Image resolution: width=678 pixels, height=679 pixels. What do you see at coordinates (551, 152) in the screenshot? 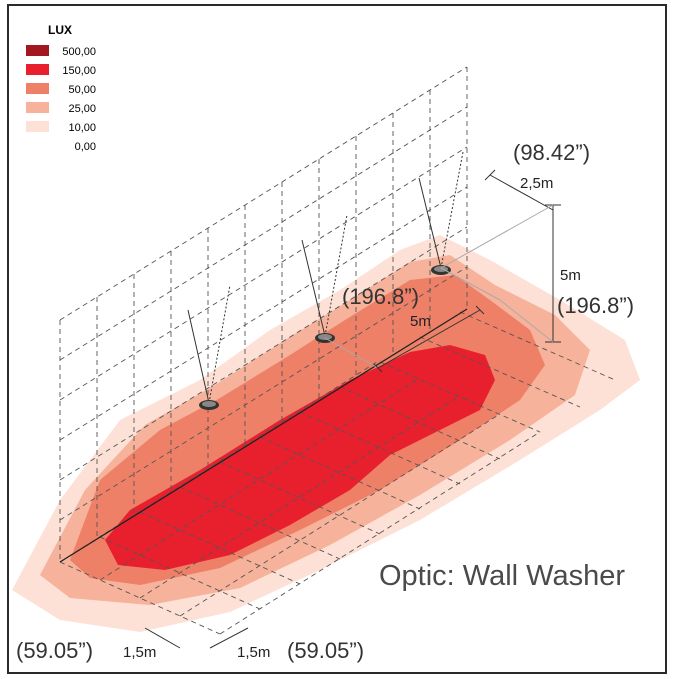
I see `offset-imperial-label: (98.42”)` at bounding box center [551, 152].